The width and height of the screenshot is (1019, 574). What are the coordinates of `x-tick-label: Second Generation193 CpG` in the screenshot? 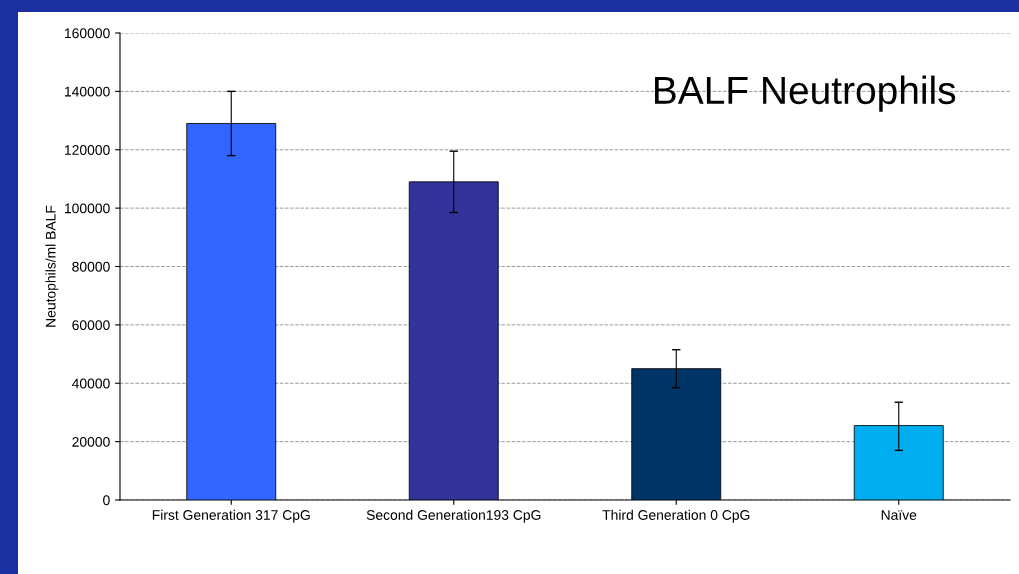 It's located at (453, 516).